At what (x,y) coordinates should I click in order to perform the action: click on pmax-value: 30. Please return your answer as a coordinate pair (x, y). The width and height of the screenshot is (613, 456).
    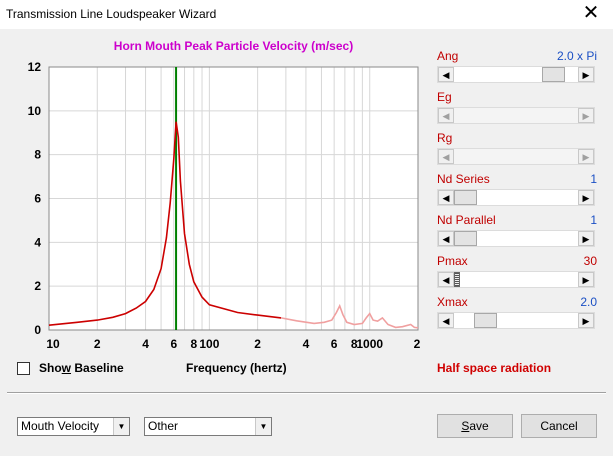
    Looking at the image, I should click on (590, 261).